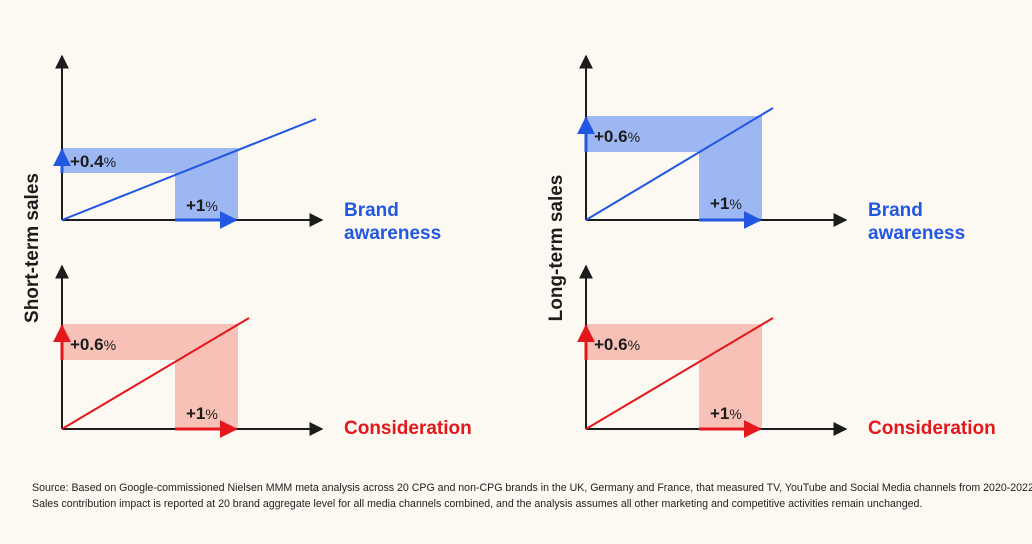 The width and height of the screenshot is (1032, 544). I want to click on y-effect-label: +0.4%, so click(93, 161).